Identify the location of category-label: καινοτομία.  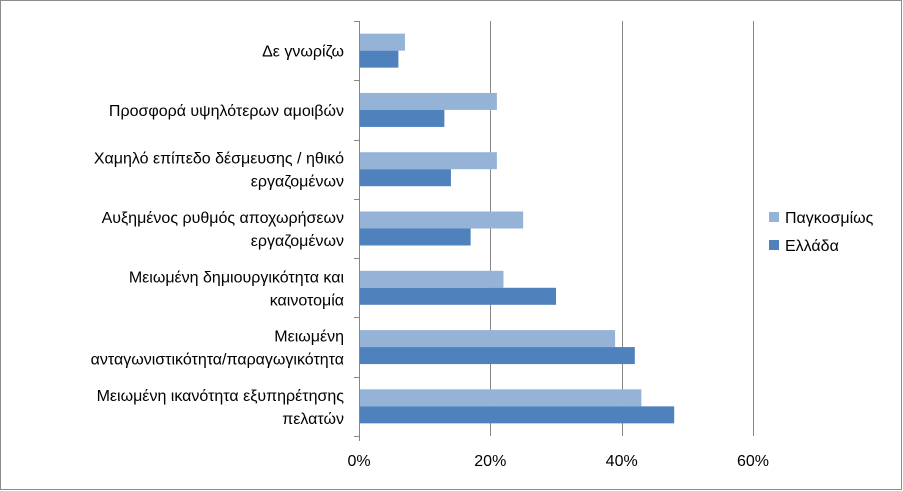
(307, 300).